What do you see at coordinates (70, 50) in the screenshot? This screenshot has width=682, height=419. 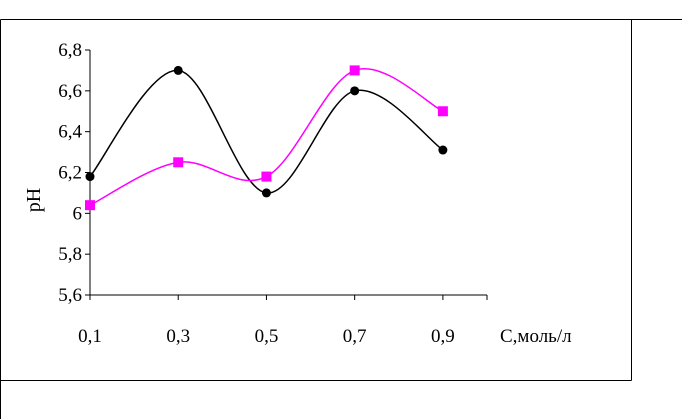 I see `y-tick-label: 6,8` at bounding box center [70, 50].